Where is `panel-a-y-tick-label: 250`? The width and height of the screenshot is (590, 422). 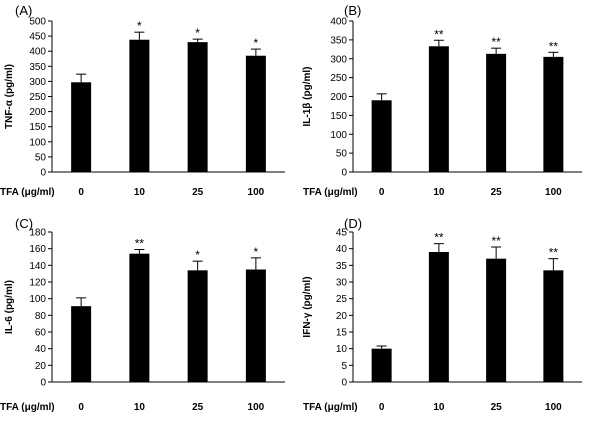
panel-a-y-tick-label: 250 is located at coordinates (37, 97).